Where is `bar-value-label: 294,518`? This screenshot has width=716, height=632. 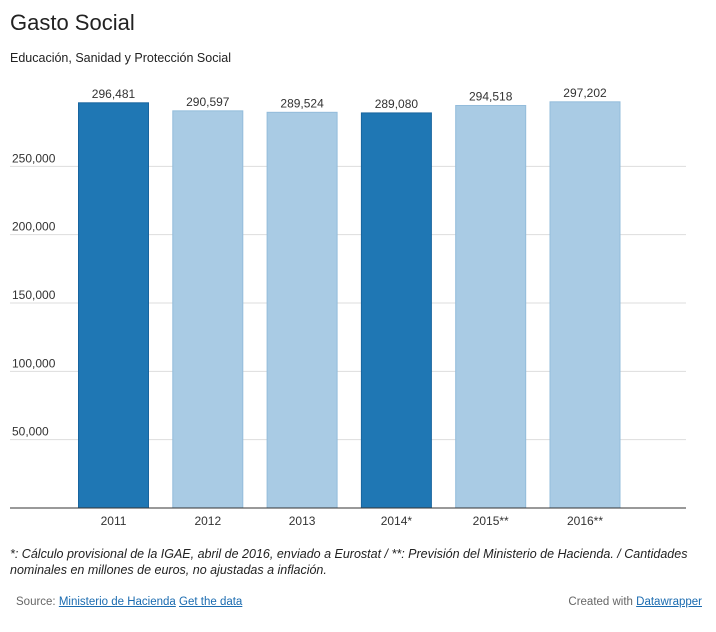 bar-value-label: 294,518 is located at coordinates (491, 96).